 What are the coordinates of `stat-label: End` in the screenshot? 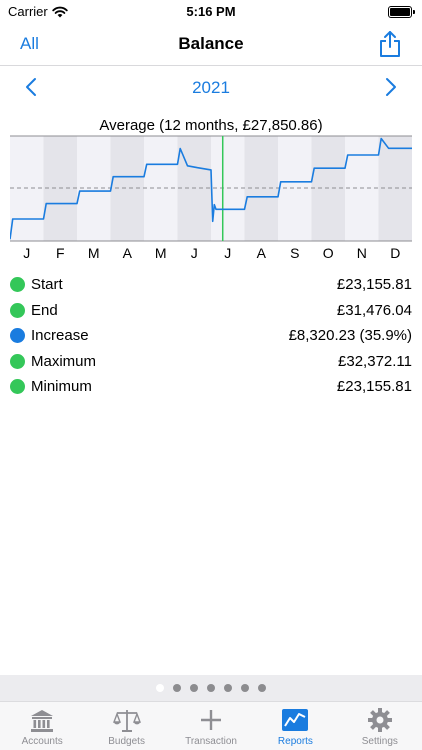 It's located at (44, 310).